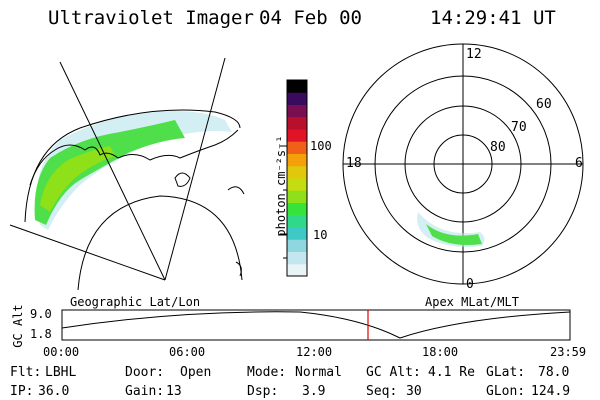 The image size is (600, 400). What do you see at coordinates (187, 352) in the screenshot?
I see `alt-xtick-0600: 06:00` at bounding box center [187, 352].